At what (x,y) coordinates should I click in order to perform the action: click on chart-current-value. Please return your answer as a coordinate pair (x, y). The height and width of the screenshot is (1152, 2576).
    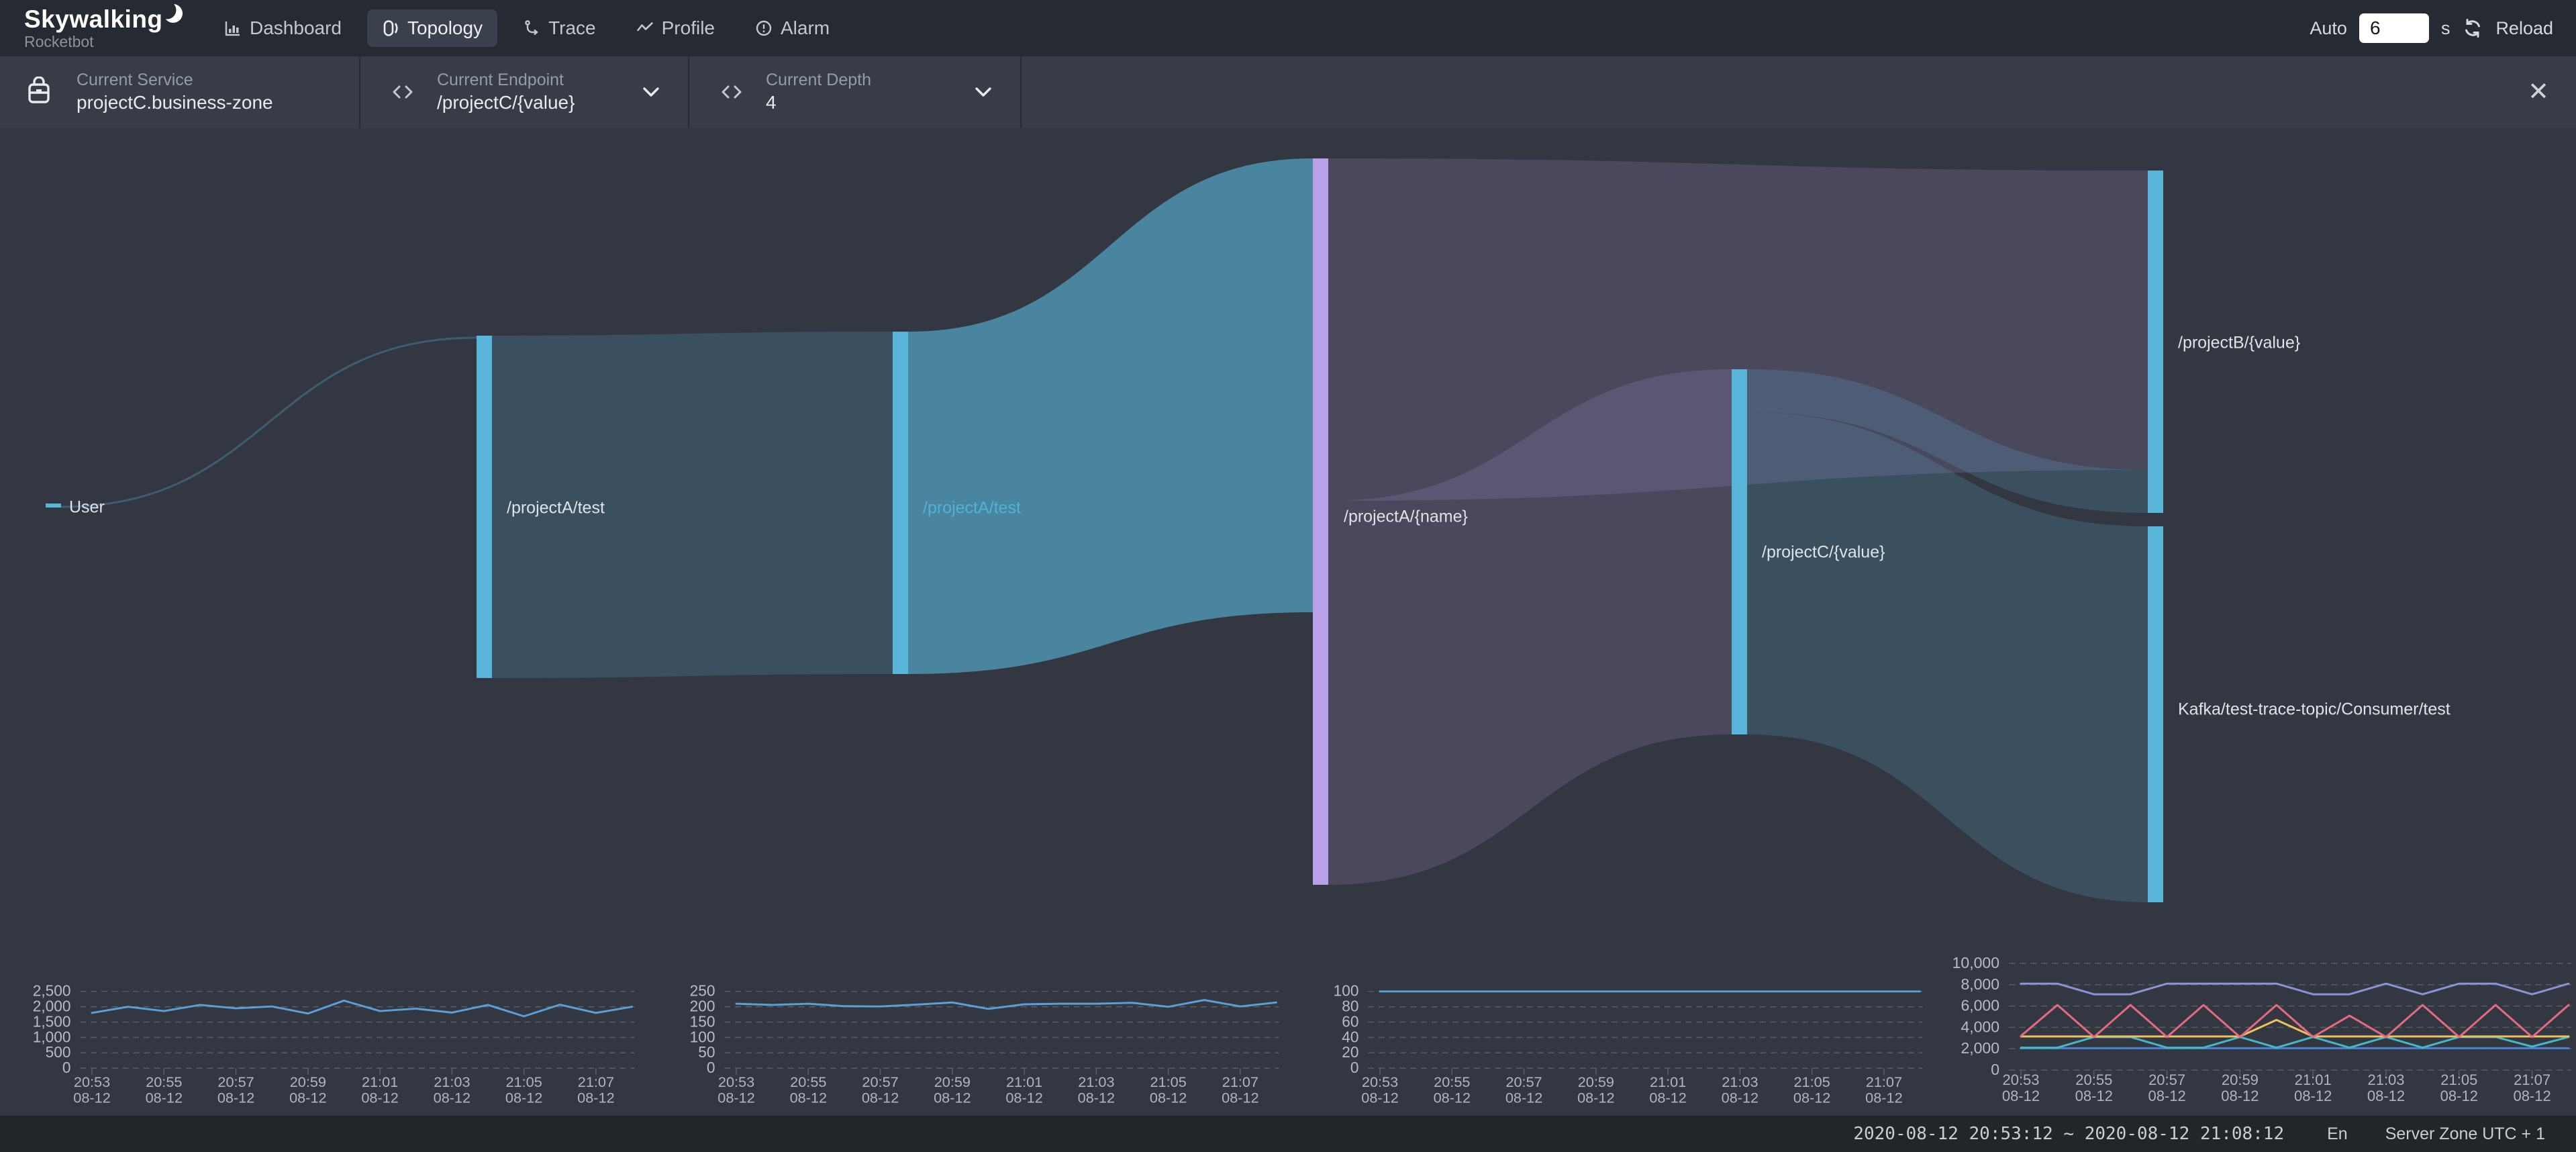
    Looking at the image, I should click on (329, 966).